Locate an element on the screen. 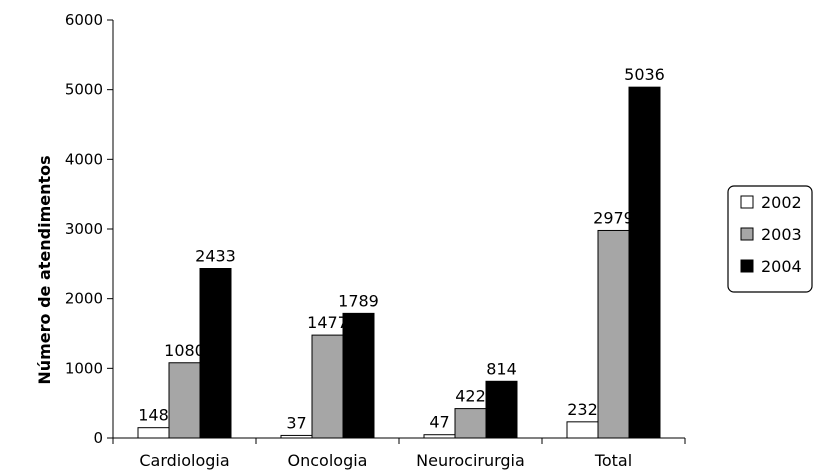  data-label: 148 is located at coordinates (153, 415).